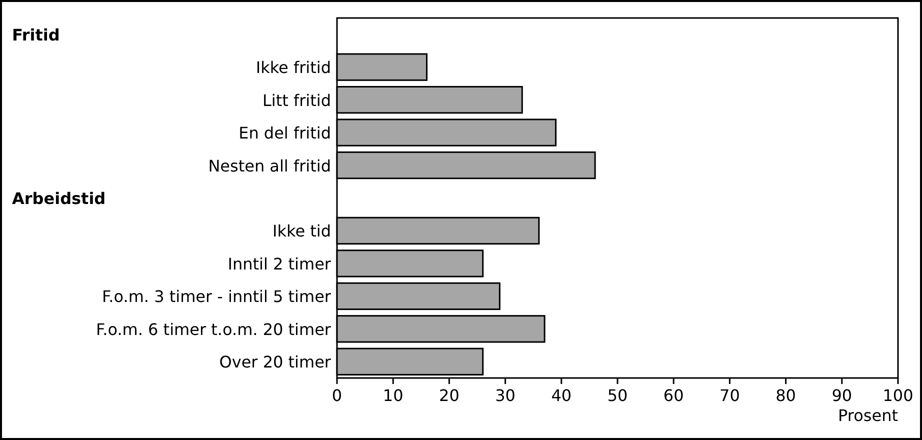 The height and width of the screenshot is (440, 922). What do you see at coordinates (275, 362) in the screenshot?
I see `y-tick-label: Over 20 timer` at bounding box center [275, 362].